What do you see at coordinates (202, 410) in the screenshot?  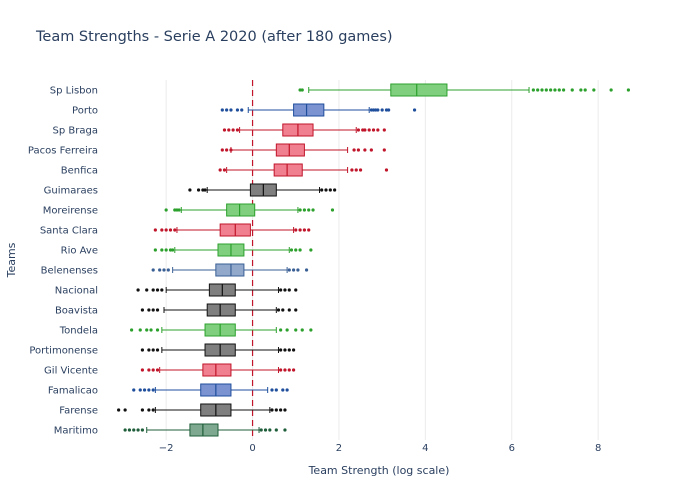 I see `team-box-farense` at bounding box center [202, 410].